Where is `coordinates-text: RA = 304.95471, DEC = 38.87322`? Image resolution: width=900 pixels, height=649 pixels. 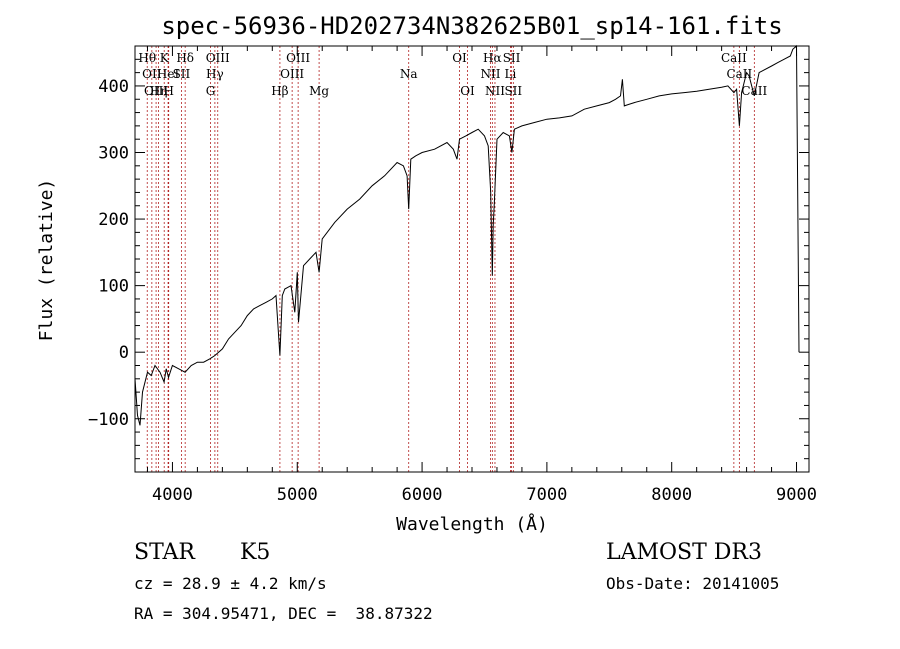
coordinates-text: RA = 304.95471, DEC = 38.87322 is located at coordinates (283, 613).